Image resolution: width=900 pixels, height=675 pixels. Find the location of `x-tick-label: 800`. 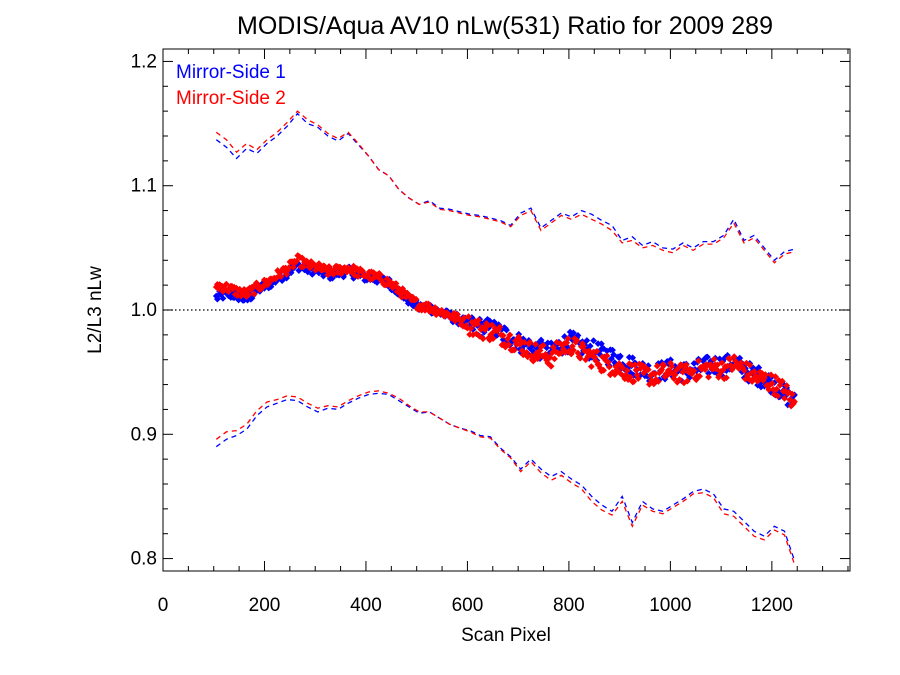

x-tick-label: 800 is located at coordinates (569, 605).